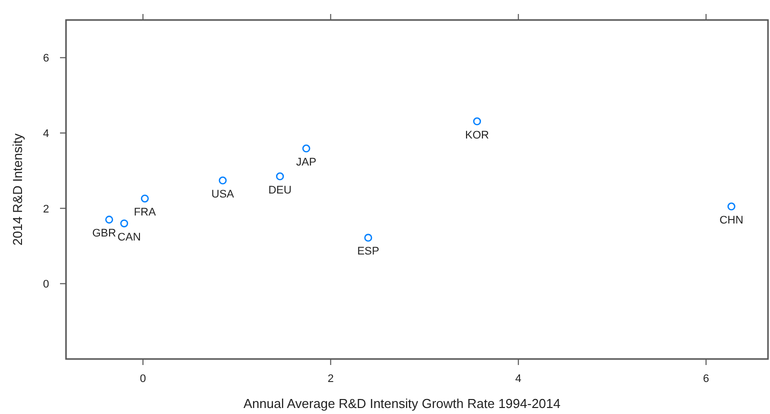 The height and width of the screenshot is (414, 770). I want to click on annotation: ESP, so click(368, 252).